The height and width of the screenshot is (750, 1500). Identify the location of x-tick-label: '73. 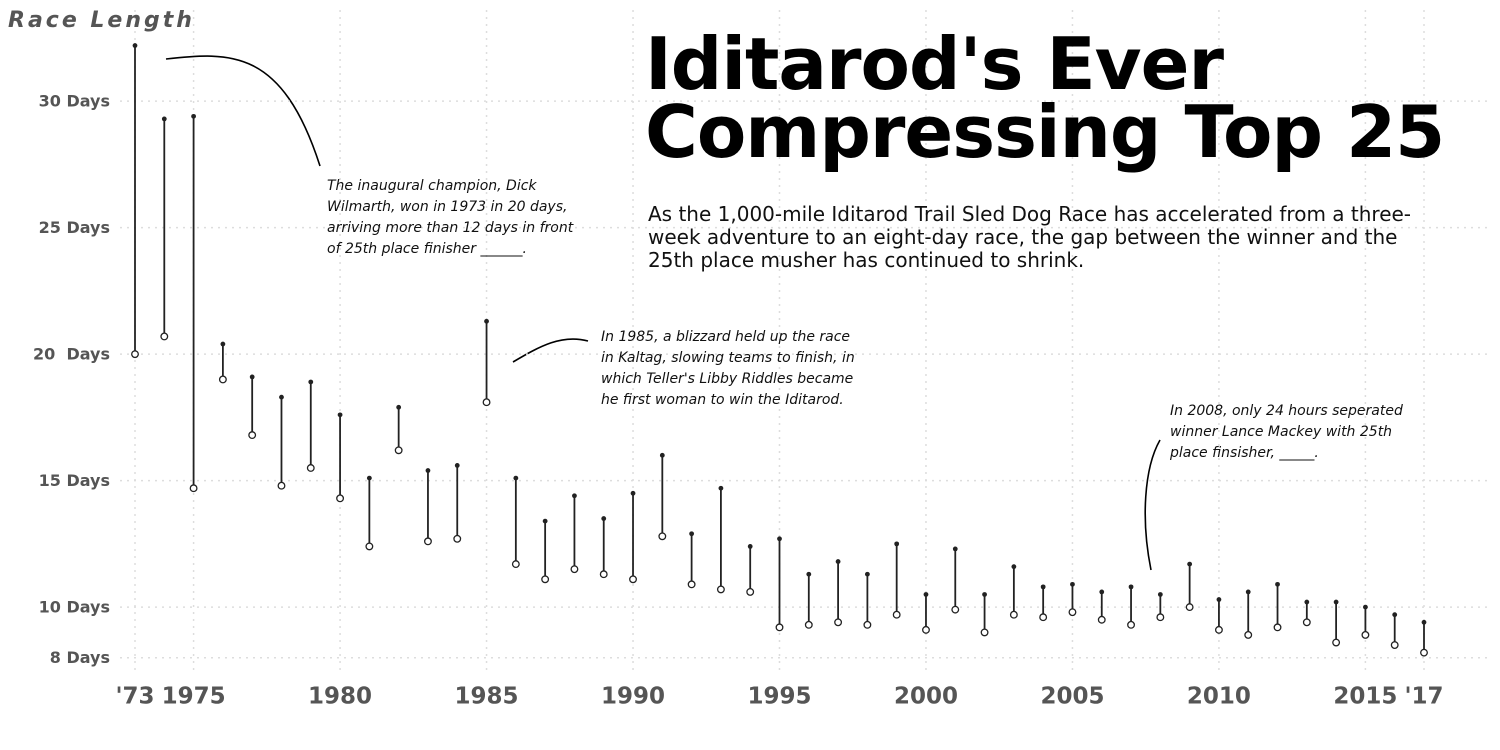
(134, 697).